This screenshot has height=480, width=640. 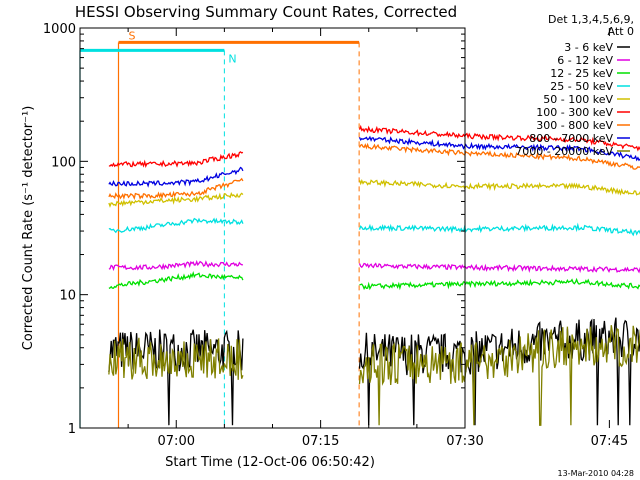 I want to click on legend-entry-label: 300 - 800 keV, so click(x=574, y=125).